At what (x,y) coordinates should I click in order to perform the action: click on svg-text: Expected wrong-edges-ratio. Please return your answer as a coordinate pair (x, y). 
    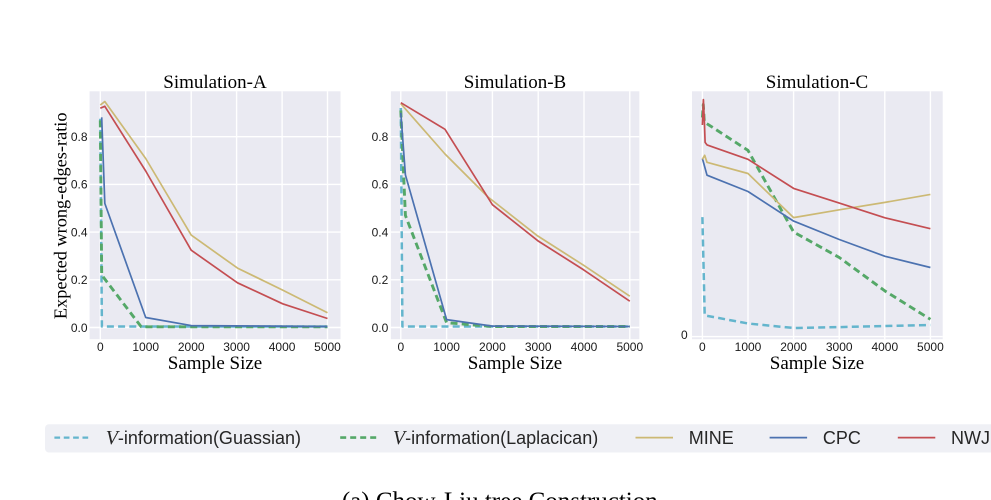
    Looking at the image, I should click on (61, 216).